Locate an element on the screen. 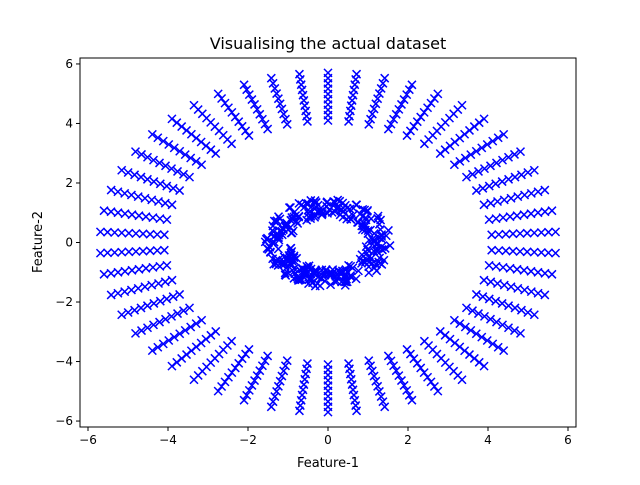 This screenshot has width=640, height=485. x-tick-label: 0 is located at coordinates (328, 440).